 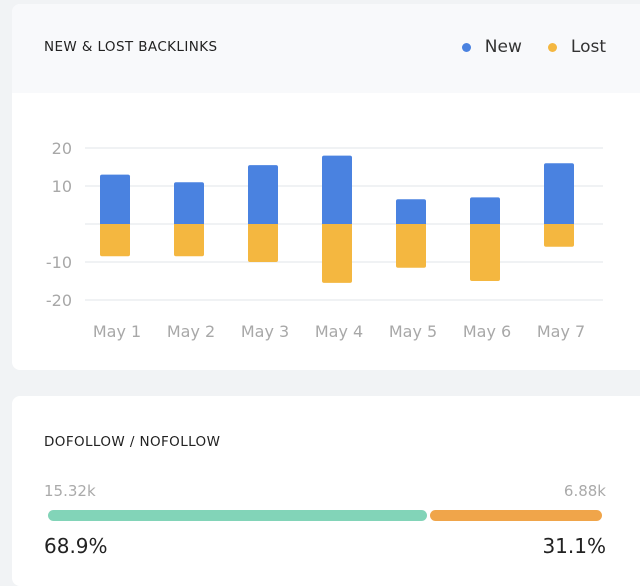 What do you see at coordinates (70, 491) in the screenshot?
I see `dofollow-count: 15.32k` at bounding box center [70, 491].